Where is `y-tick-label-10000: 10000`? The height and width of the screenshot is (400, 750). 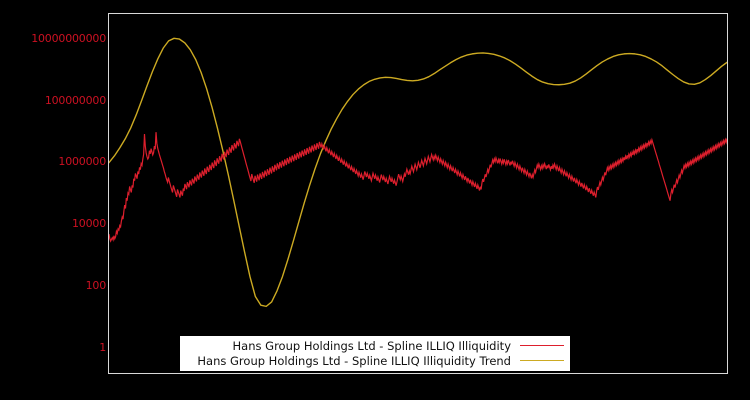 y-tick-label-10000: 10000 is located at coordinates (89, 223).